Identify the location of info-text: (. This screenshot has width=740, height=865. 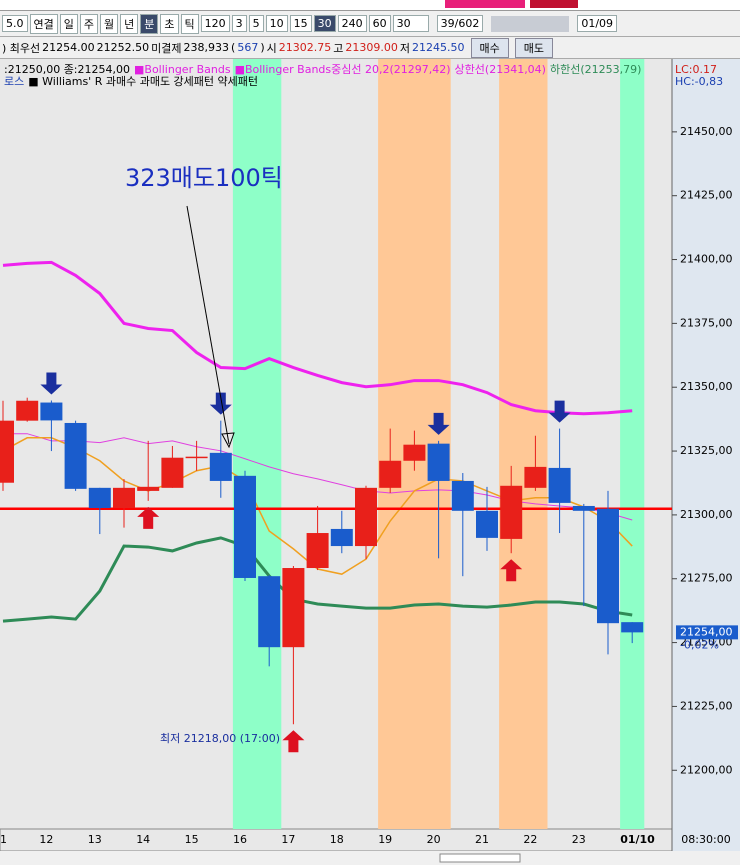
(233, 47).